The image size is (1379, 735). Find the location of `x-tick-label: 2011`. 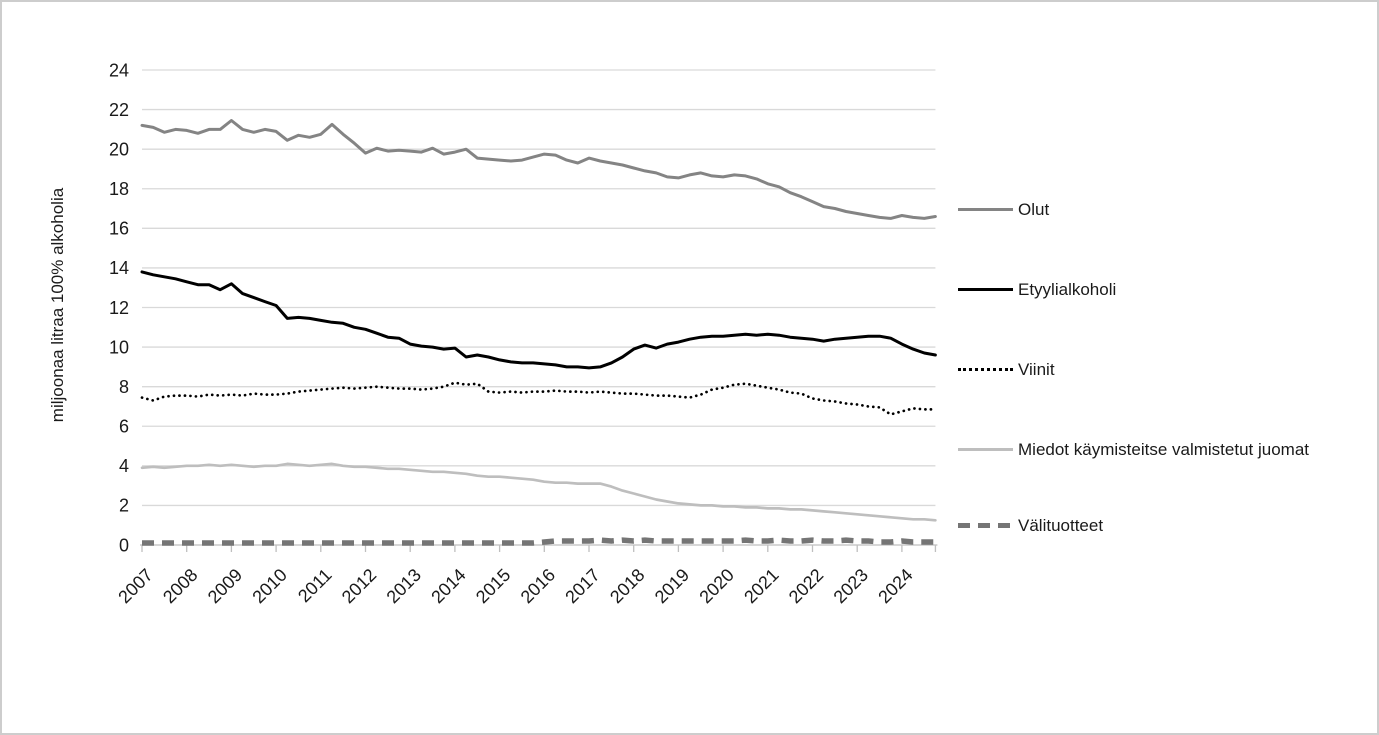

x-tick-label: 2011 is located at coordinates (315, 586).